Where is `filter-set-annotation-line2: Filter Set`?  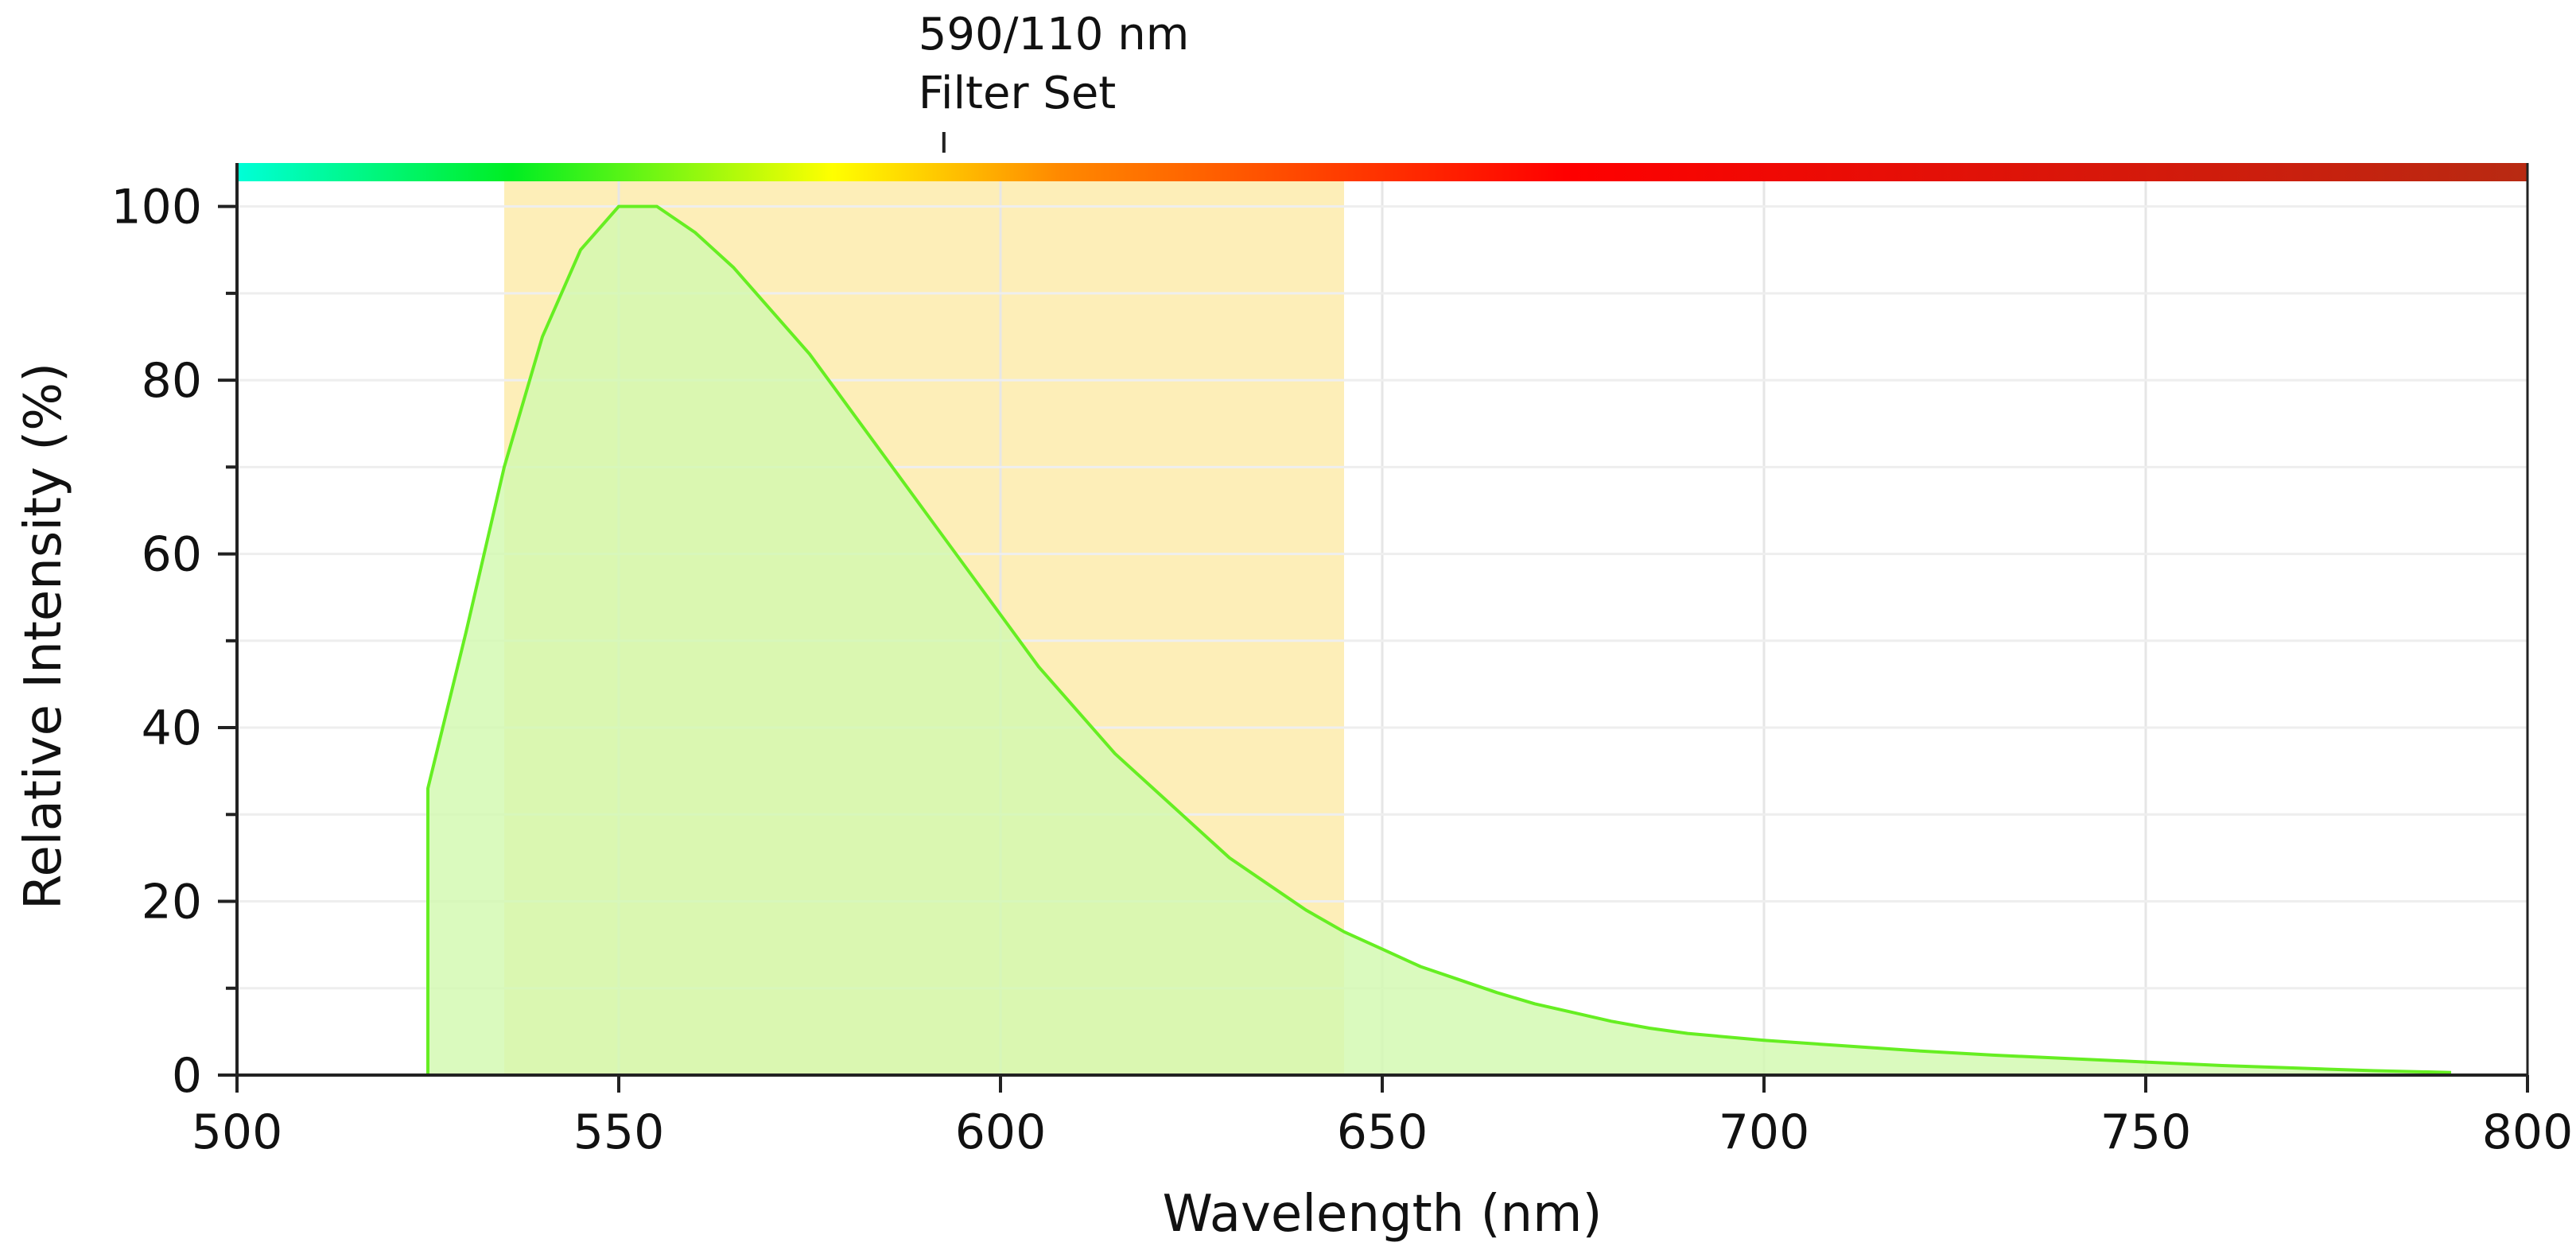
filter-set-annotation-line2: Filter Set is located at coordinates (1017, 93).